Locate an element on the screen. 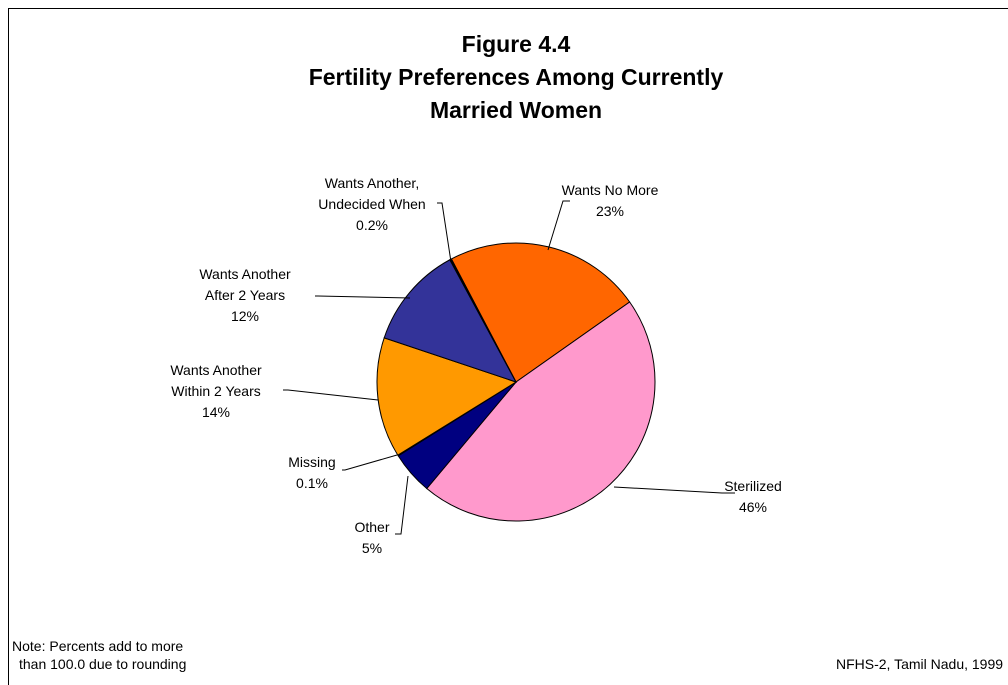  slice-label: Wants Another, Undecided When is located at coordinates (371, 193).